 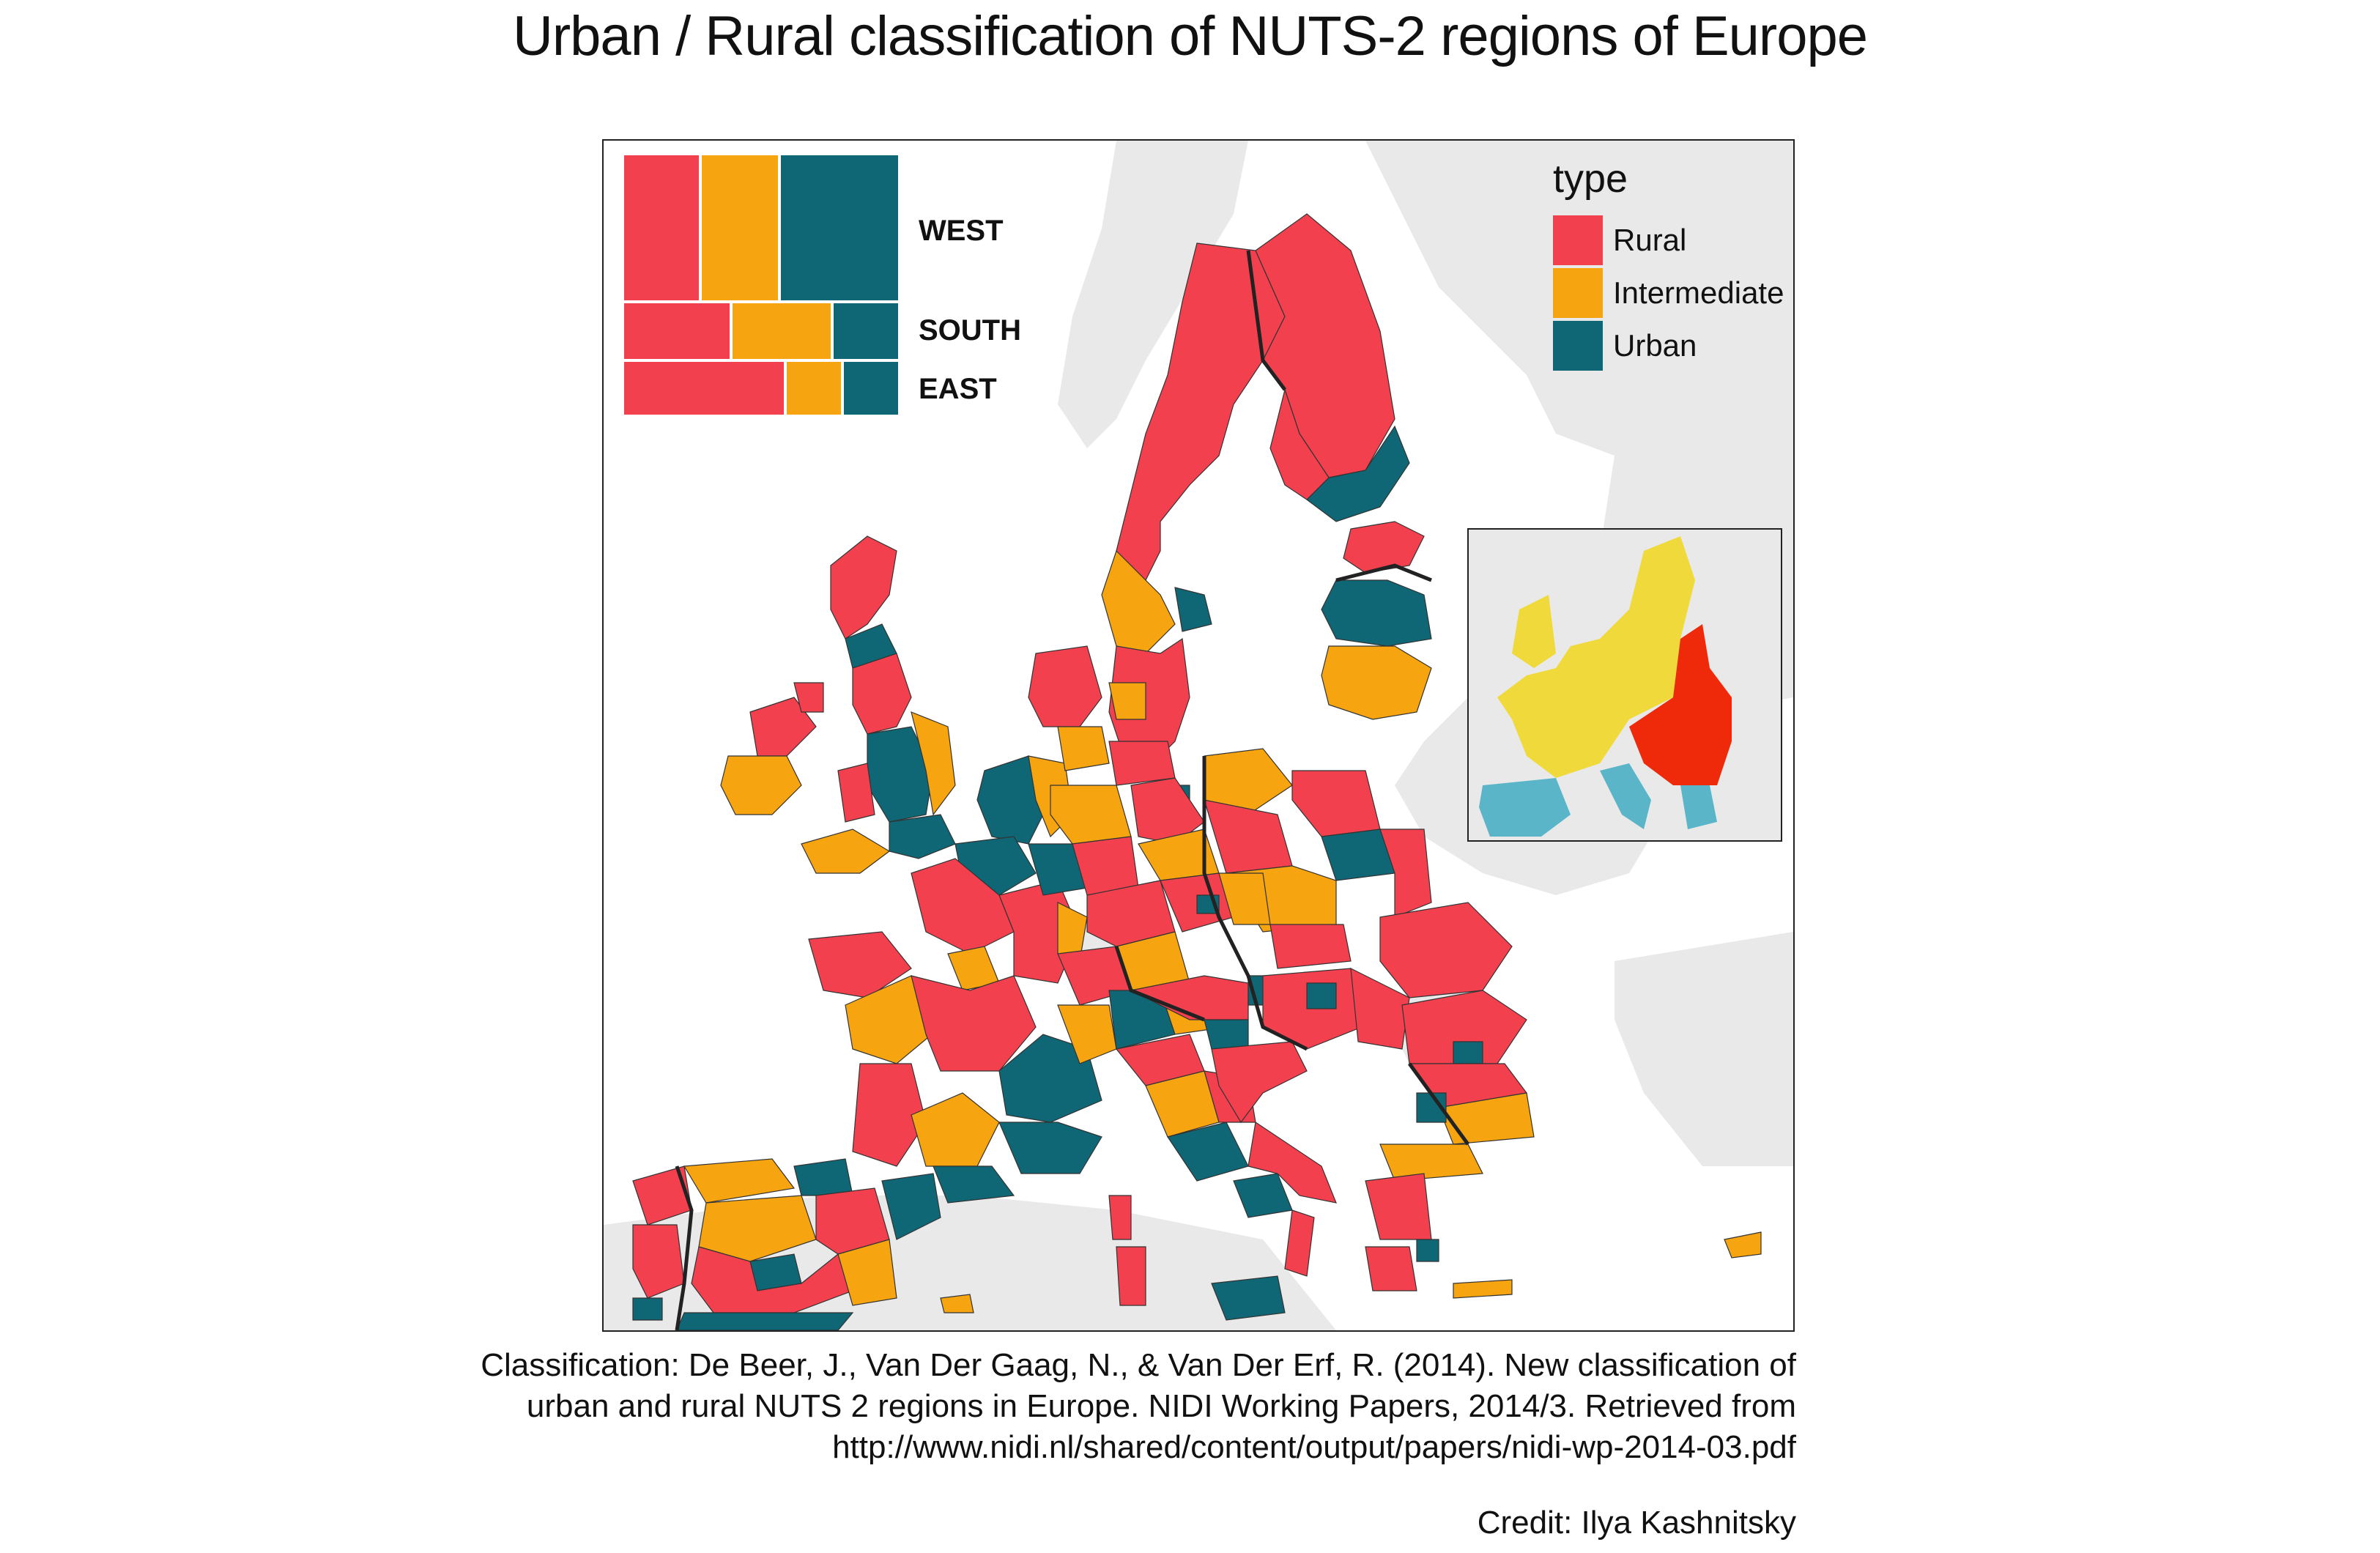 I want to click on region-denmark, so click(x=1065, y=686).